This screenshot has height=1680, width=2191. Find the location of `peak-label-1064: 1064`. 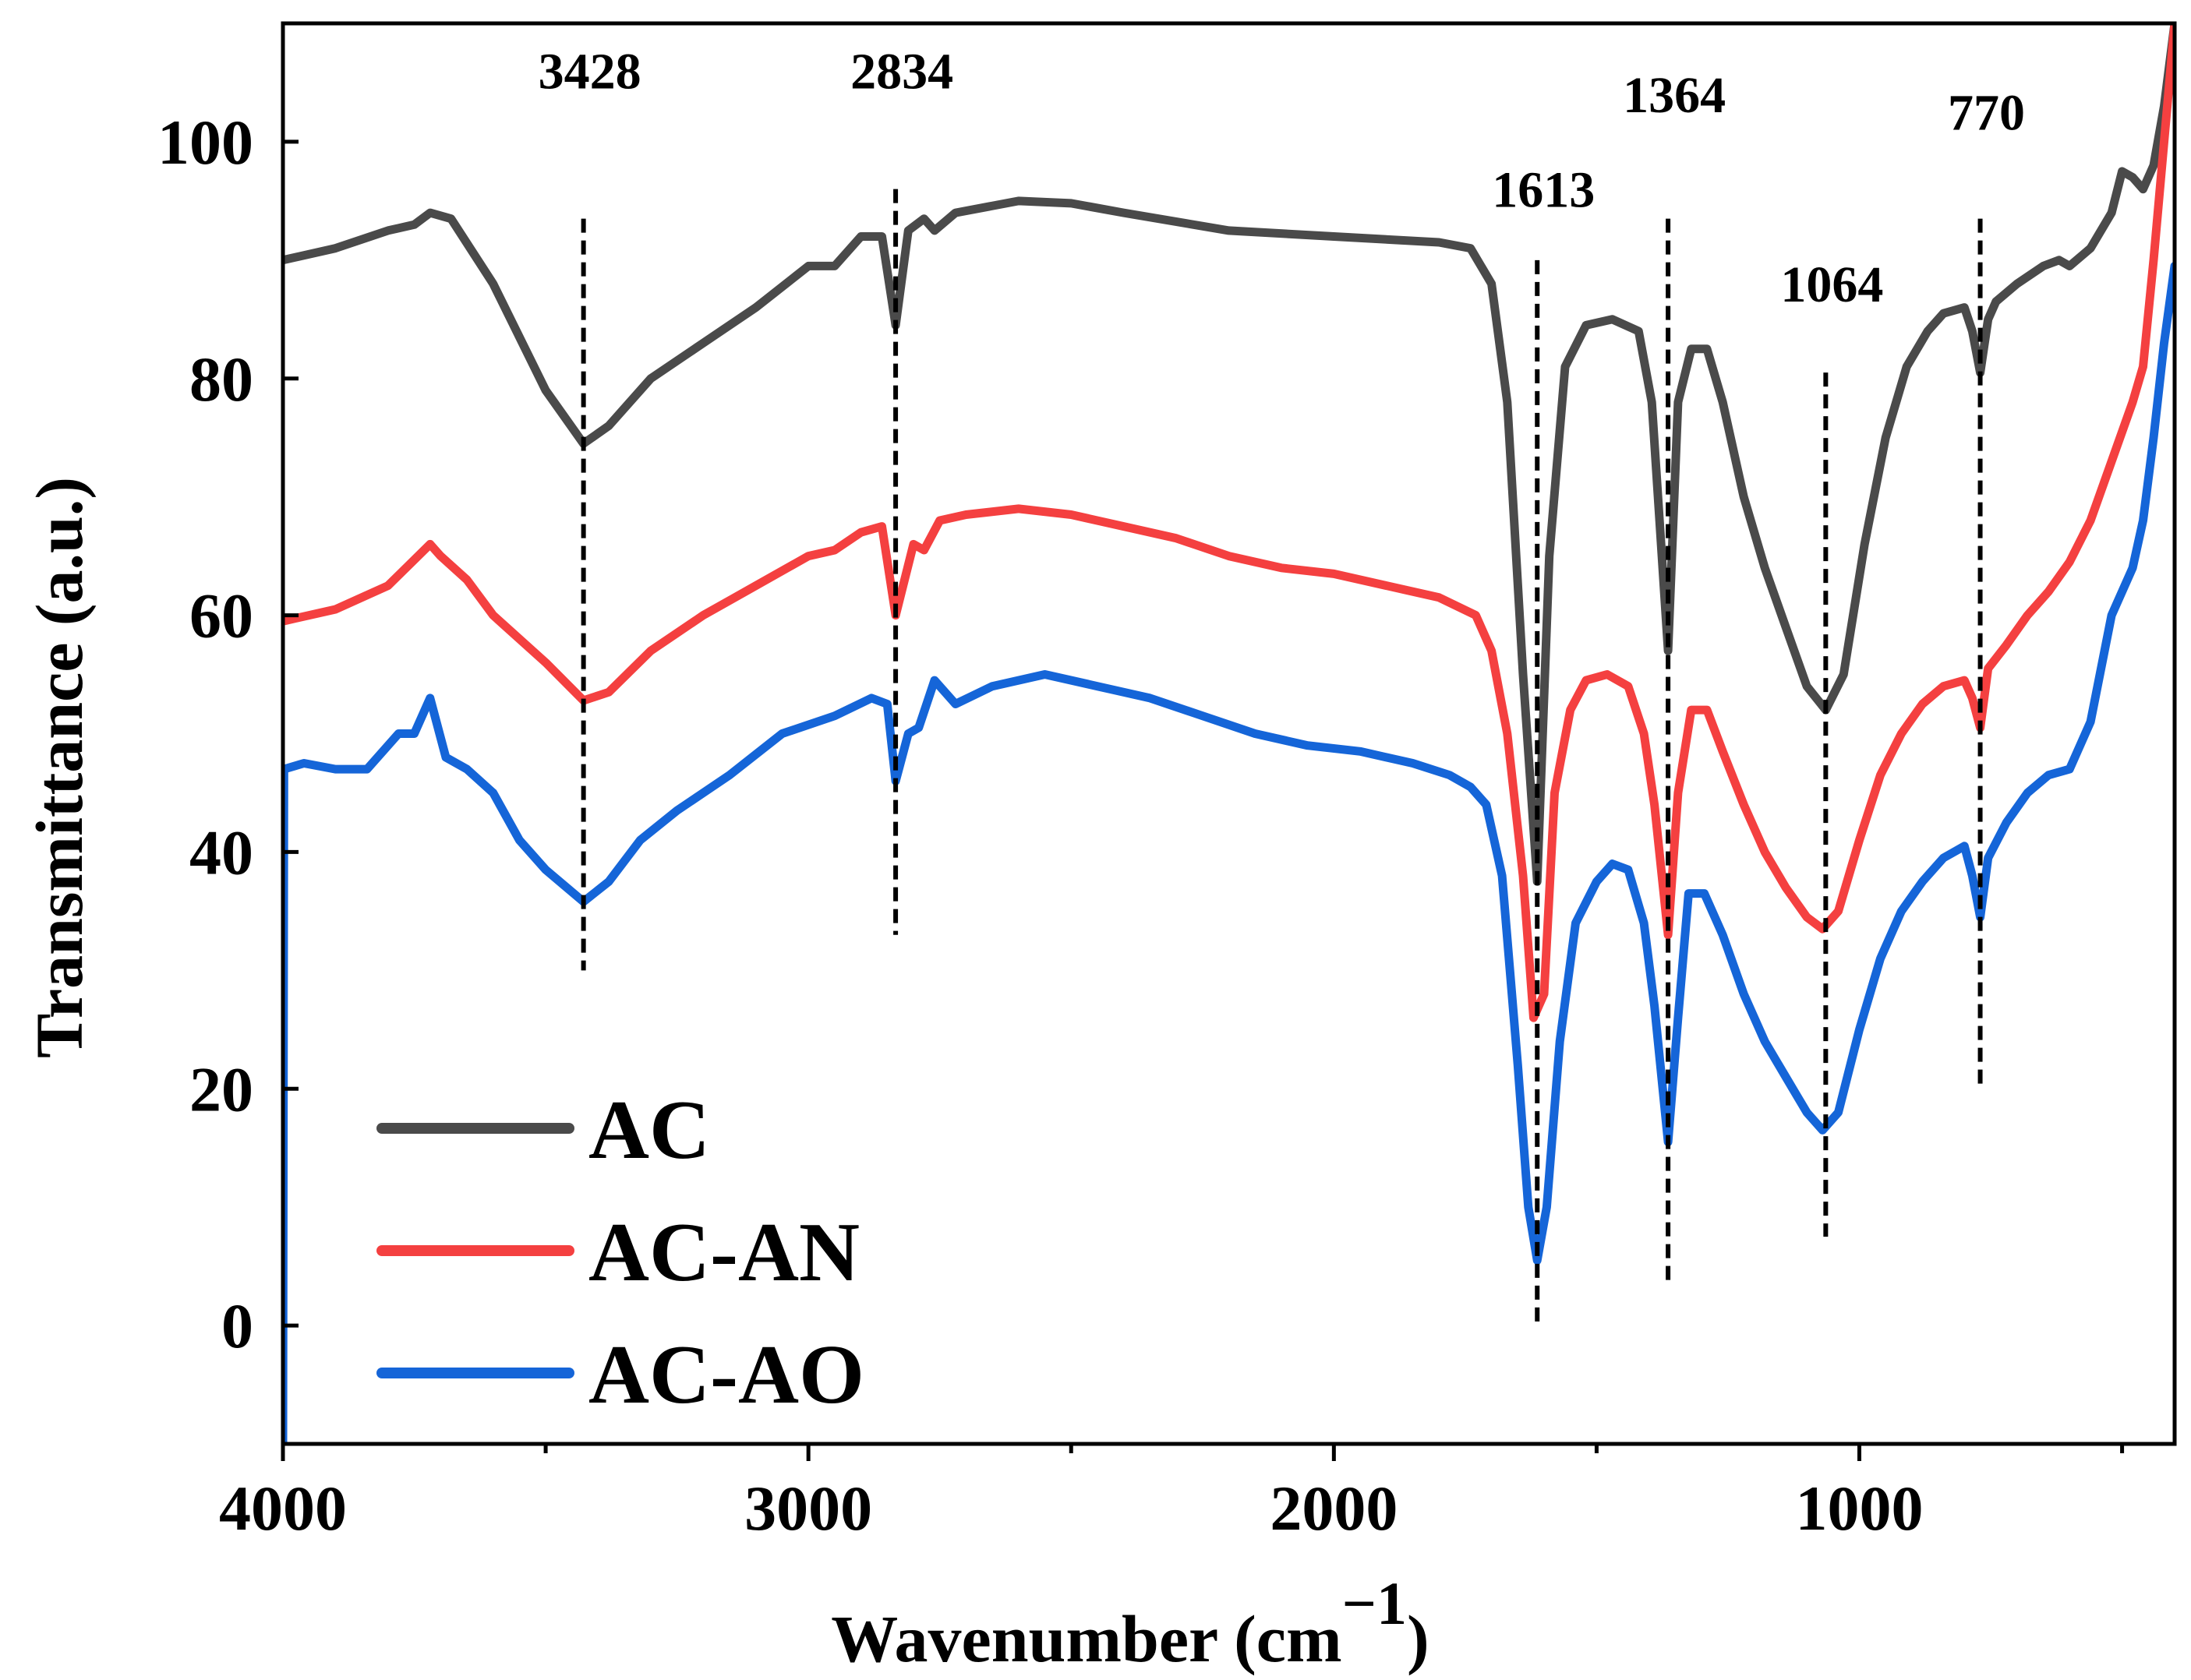

peak-label-1064: 1064 is located at coordinates (1831, 284).